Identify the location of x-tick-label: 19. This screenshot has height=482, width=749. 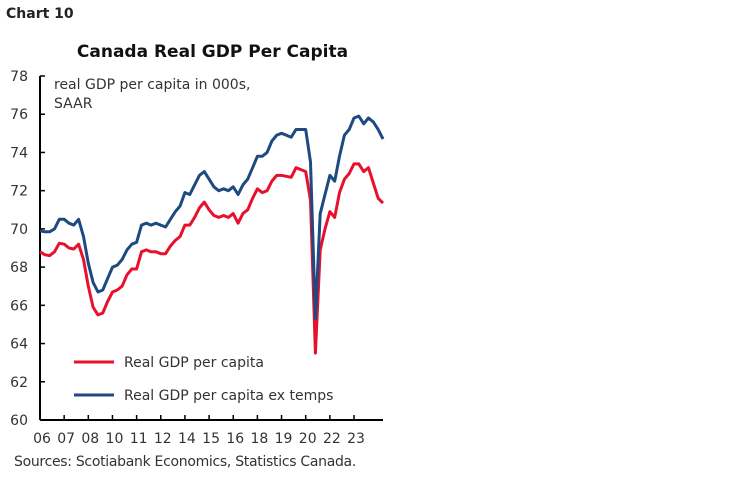
(284, 439).